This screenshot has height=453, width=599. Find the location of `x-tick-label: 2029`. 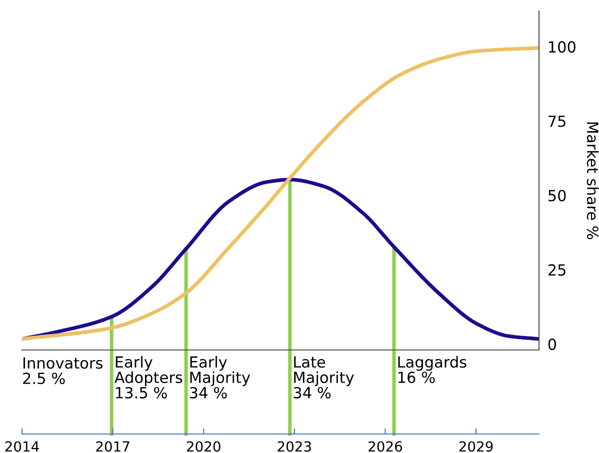

x-tick-label: 2029 is located at coordinates (476, 446).